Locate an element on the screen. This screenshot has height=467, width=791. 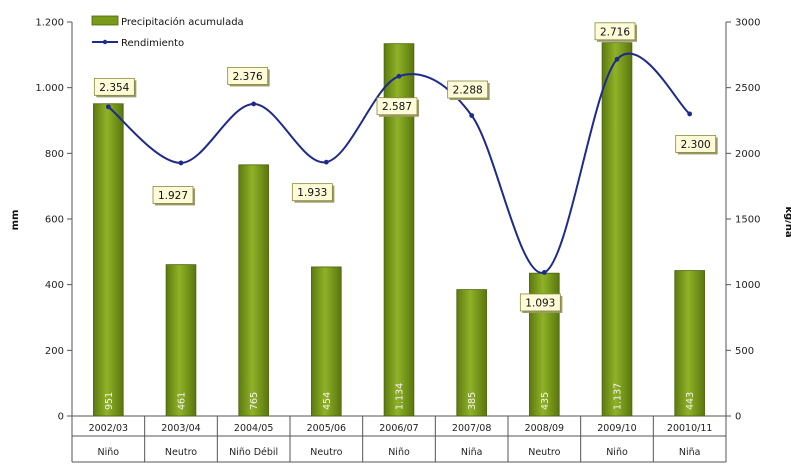
x-tick-label: 2008/09 is located at coordinates (544, 428).